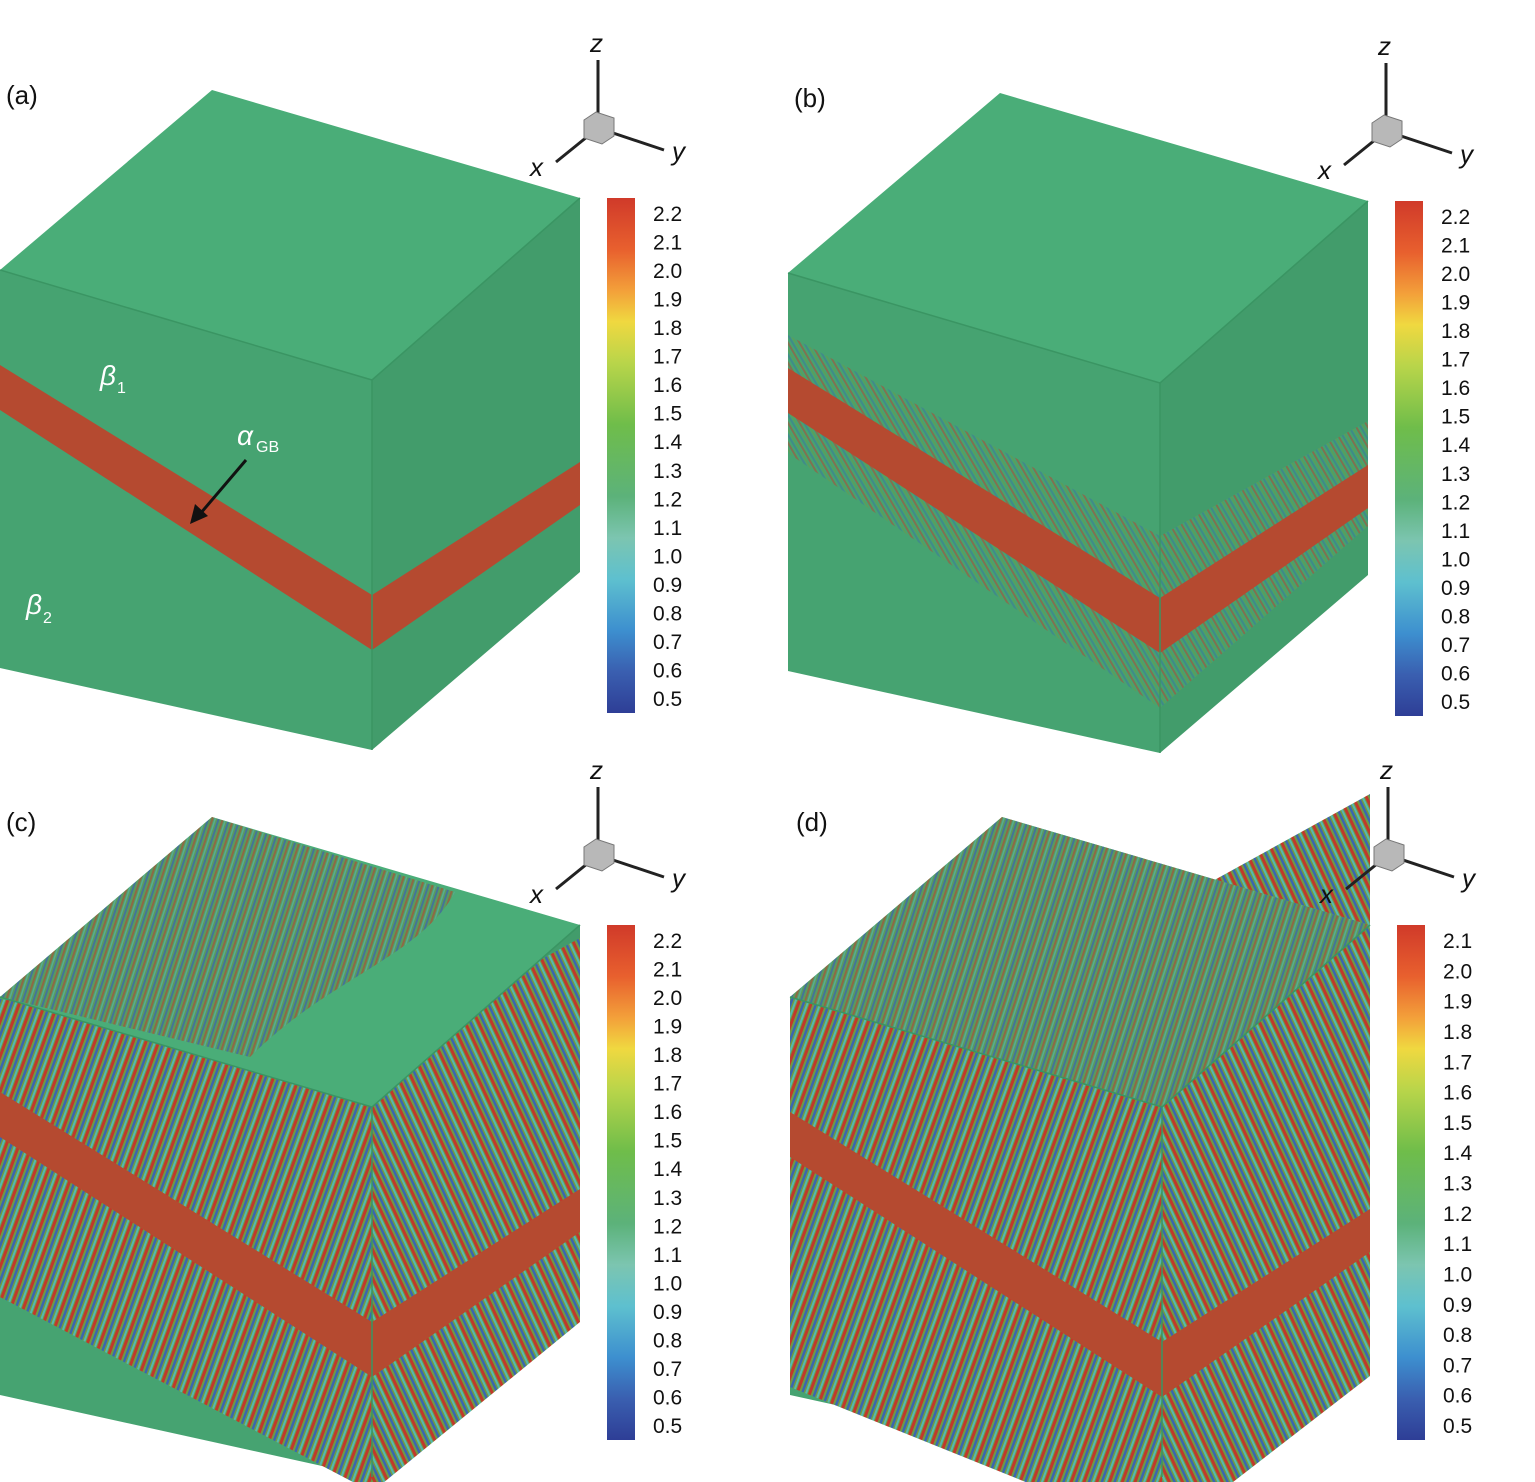 The width and height of the screenshot is (1535, 1482). What do you see at coordinates (245, 435) in the screenshot?
I see `alpha-gb-label: α` at bounding box center [245, 435].